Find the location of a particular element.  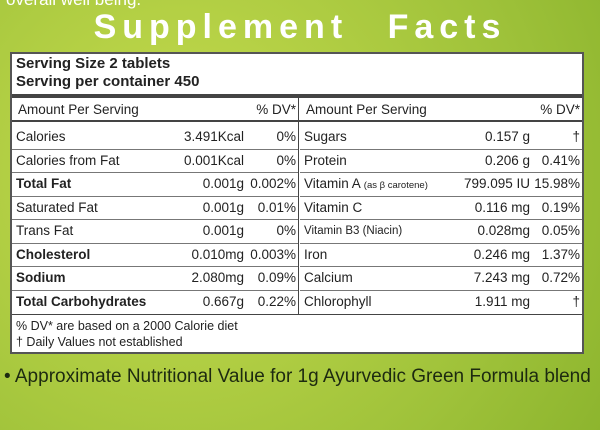

daily-value: 15.98% is located at coordinates (557, 183).